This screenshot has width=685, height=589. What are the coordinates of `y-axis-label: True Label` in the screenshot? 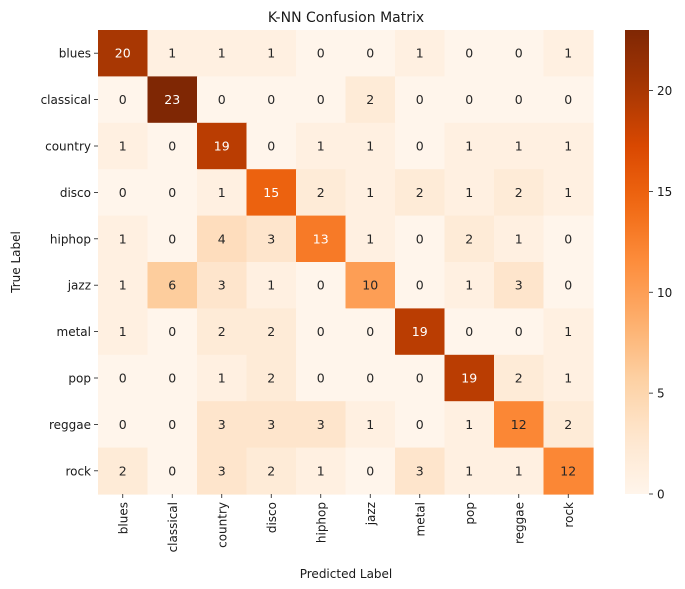 It's located at (16, 262).